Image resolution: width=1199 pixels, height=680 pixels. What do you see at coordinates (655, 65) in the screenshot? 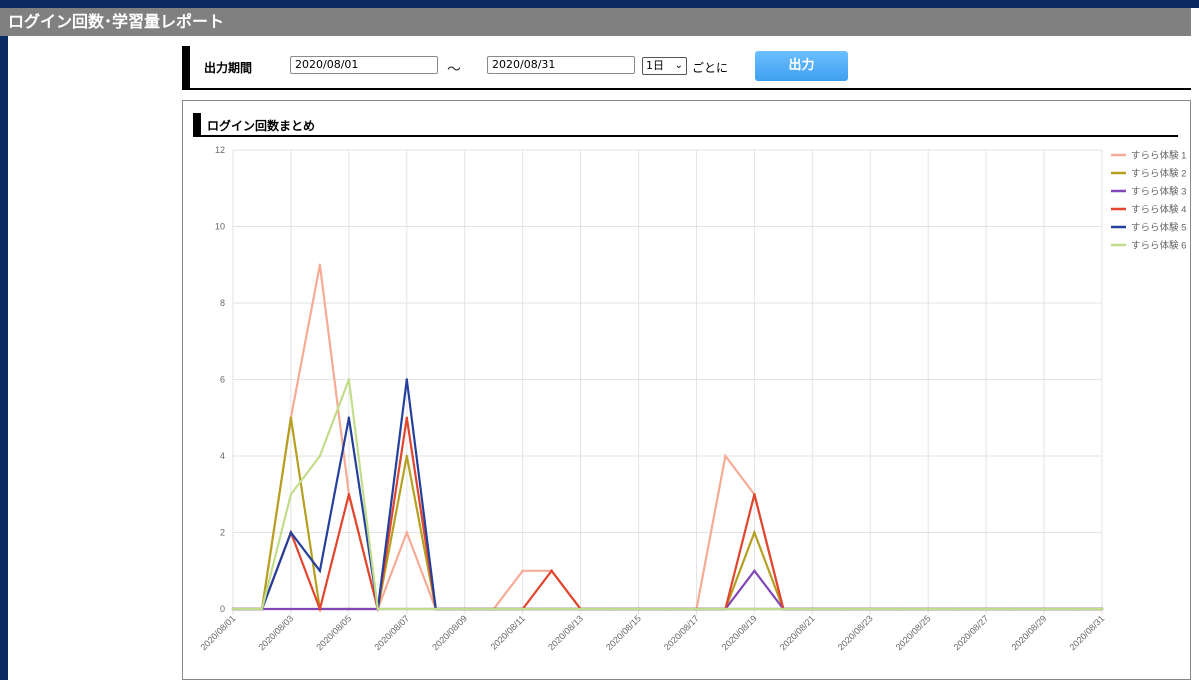
I see `interval-select-value: 1日` at bounding box center [655, 65].